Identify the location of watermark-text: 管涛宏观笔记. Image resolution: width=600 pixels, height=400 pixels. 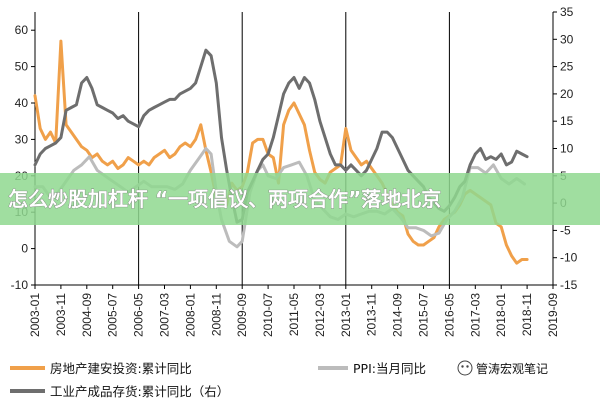
(512, 368).